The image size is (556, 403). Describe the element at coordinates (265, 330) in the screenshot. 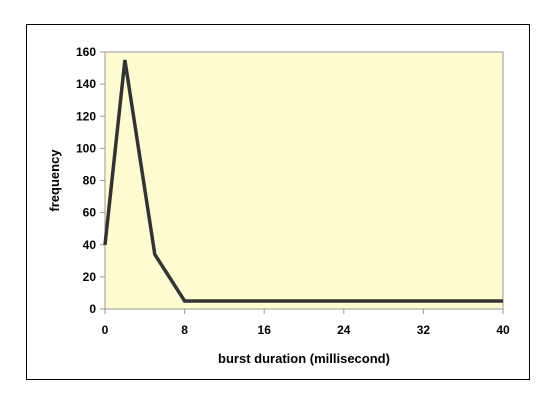

I see `x-tick-label: 16` at that location.